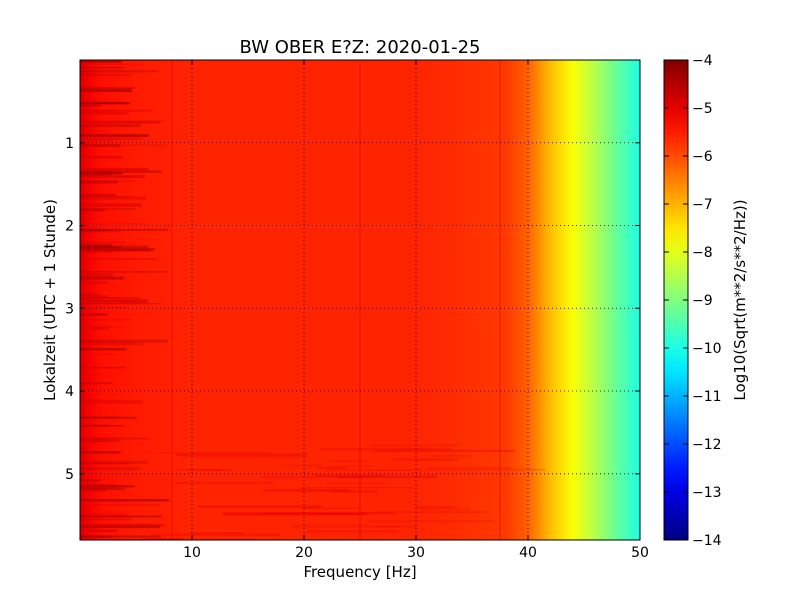 The width and height of the screenshot is (800, 604). What do you see at coordinates (69, 475) in the screenshot?
I see `y-tick-label: 5` at bounding box center [69, 475].